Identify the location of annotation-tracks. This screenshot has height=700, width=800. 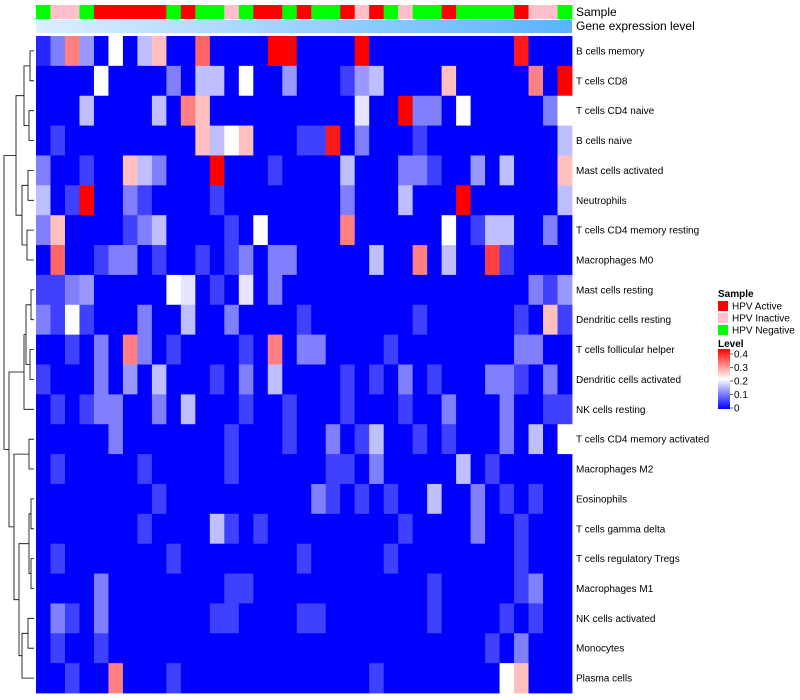
(304, 19).